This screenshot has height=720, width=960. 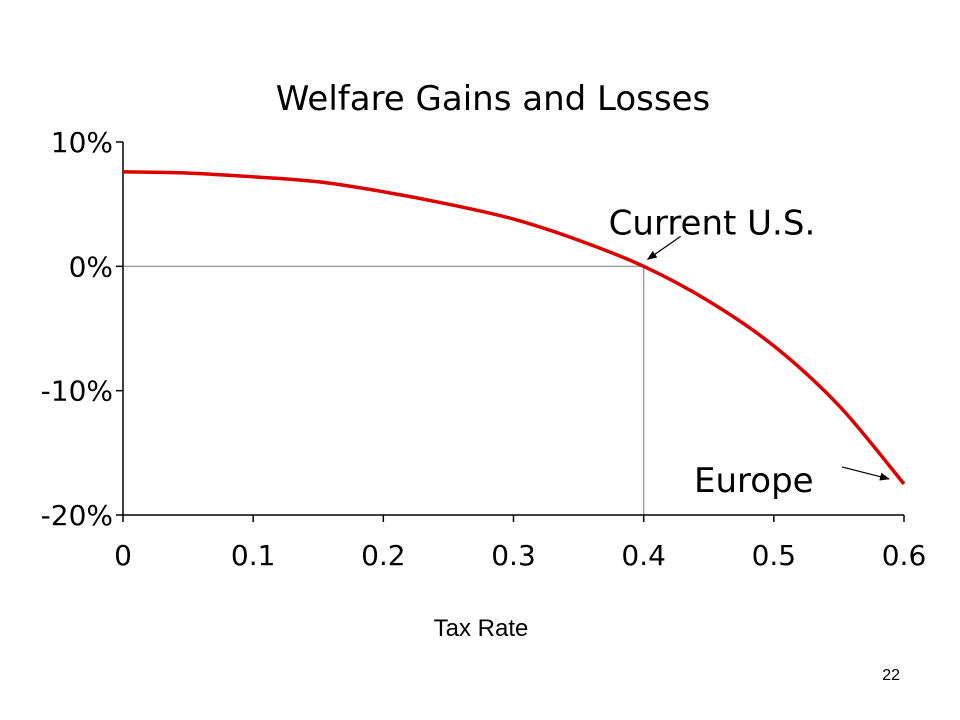 I want to click on x-tick-label: 0.5, so click(x=774, y=555).